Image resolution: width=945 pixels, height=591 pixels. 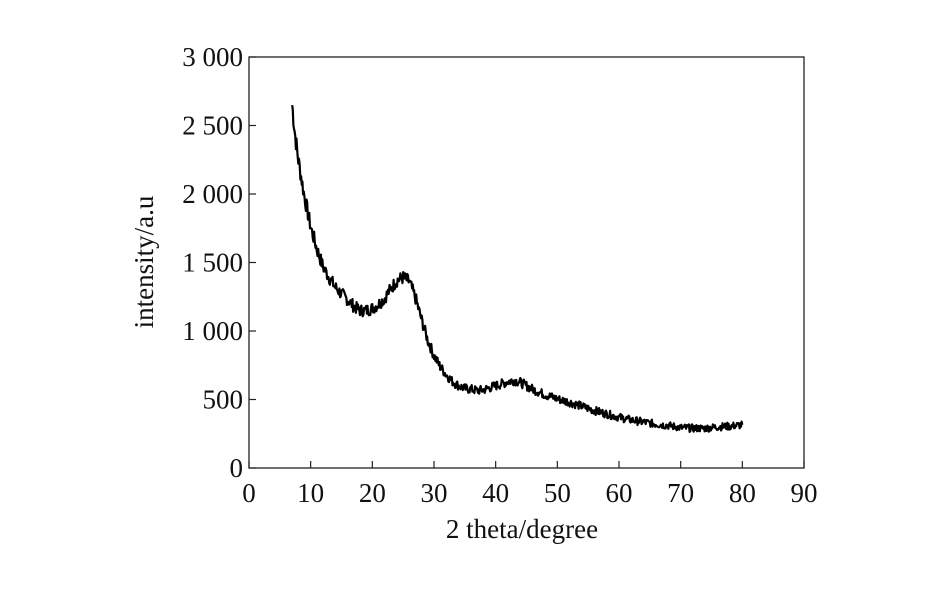 I want to click on x-tick-label: 80, so click(x=742, y=493).